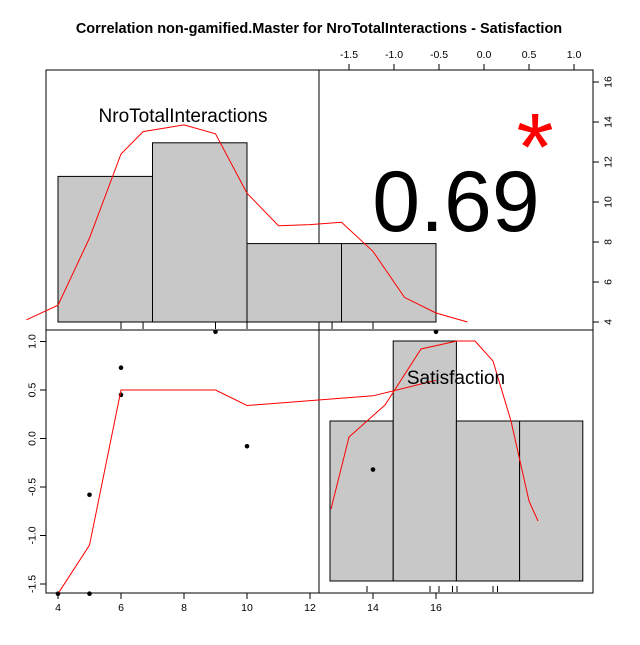 This screenshot has width=640, height=645. I want to click on correlation-value: 0.69, so click(455, 202).